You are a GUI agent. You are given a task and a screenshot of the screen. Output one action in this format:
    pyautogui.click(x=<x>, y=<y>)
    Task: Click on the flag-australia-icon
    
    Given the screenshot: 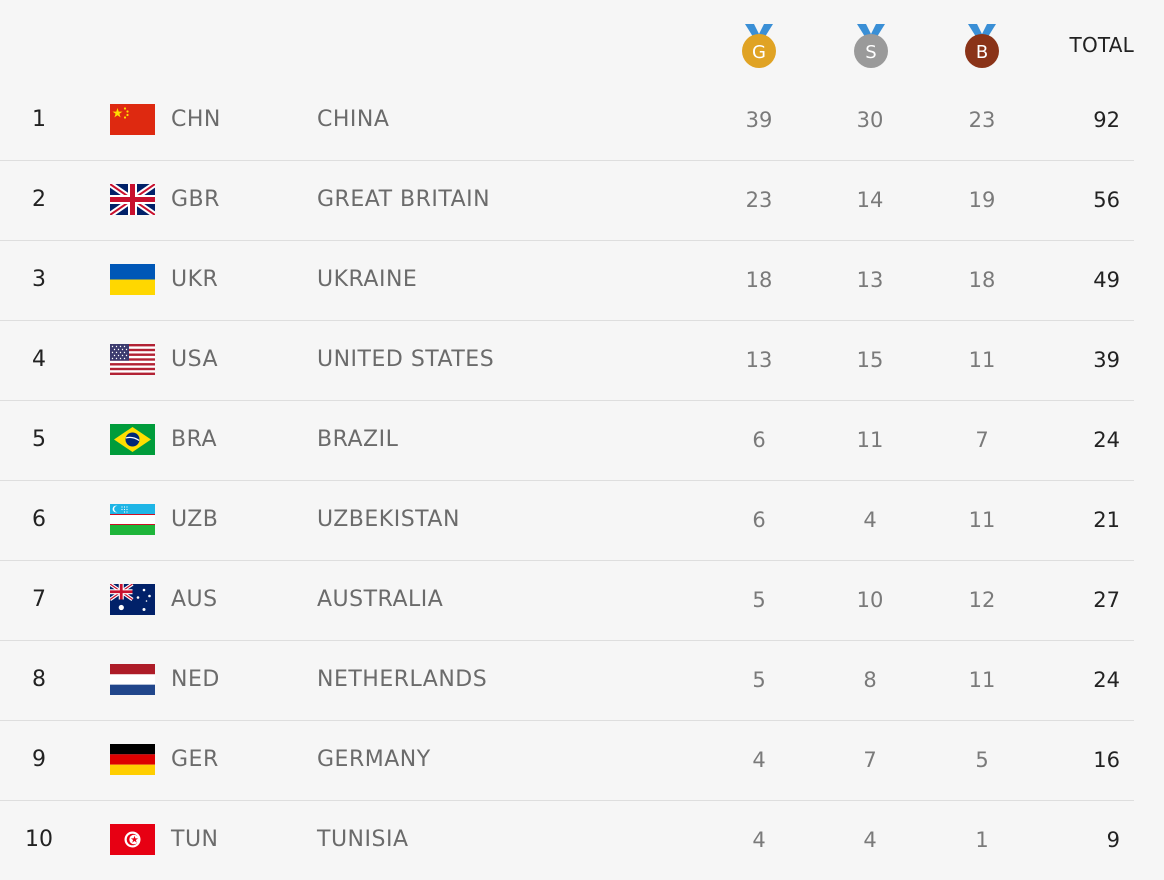 What is the action you would take?
    pyautogui.click(x=132, y=599)
    